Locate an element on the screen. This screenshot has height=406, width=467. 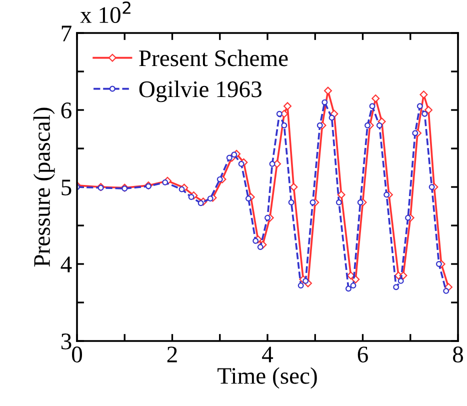
y-tick-label: 3 is located at coordinates (66, 342).